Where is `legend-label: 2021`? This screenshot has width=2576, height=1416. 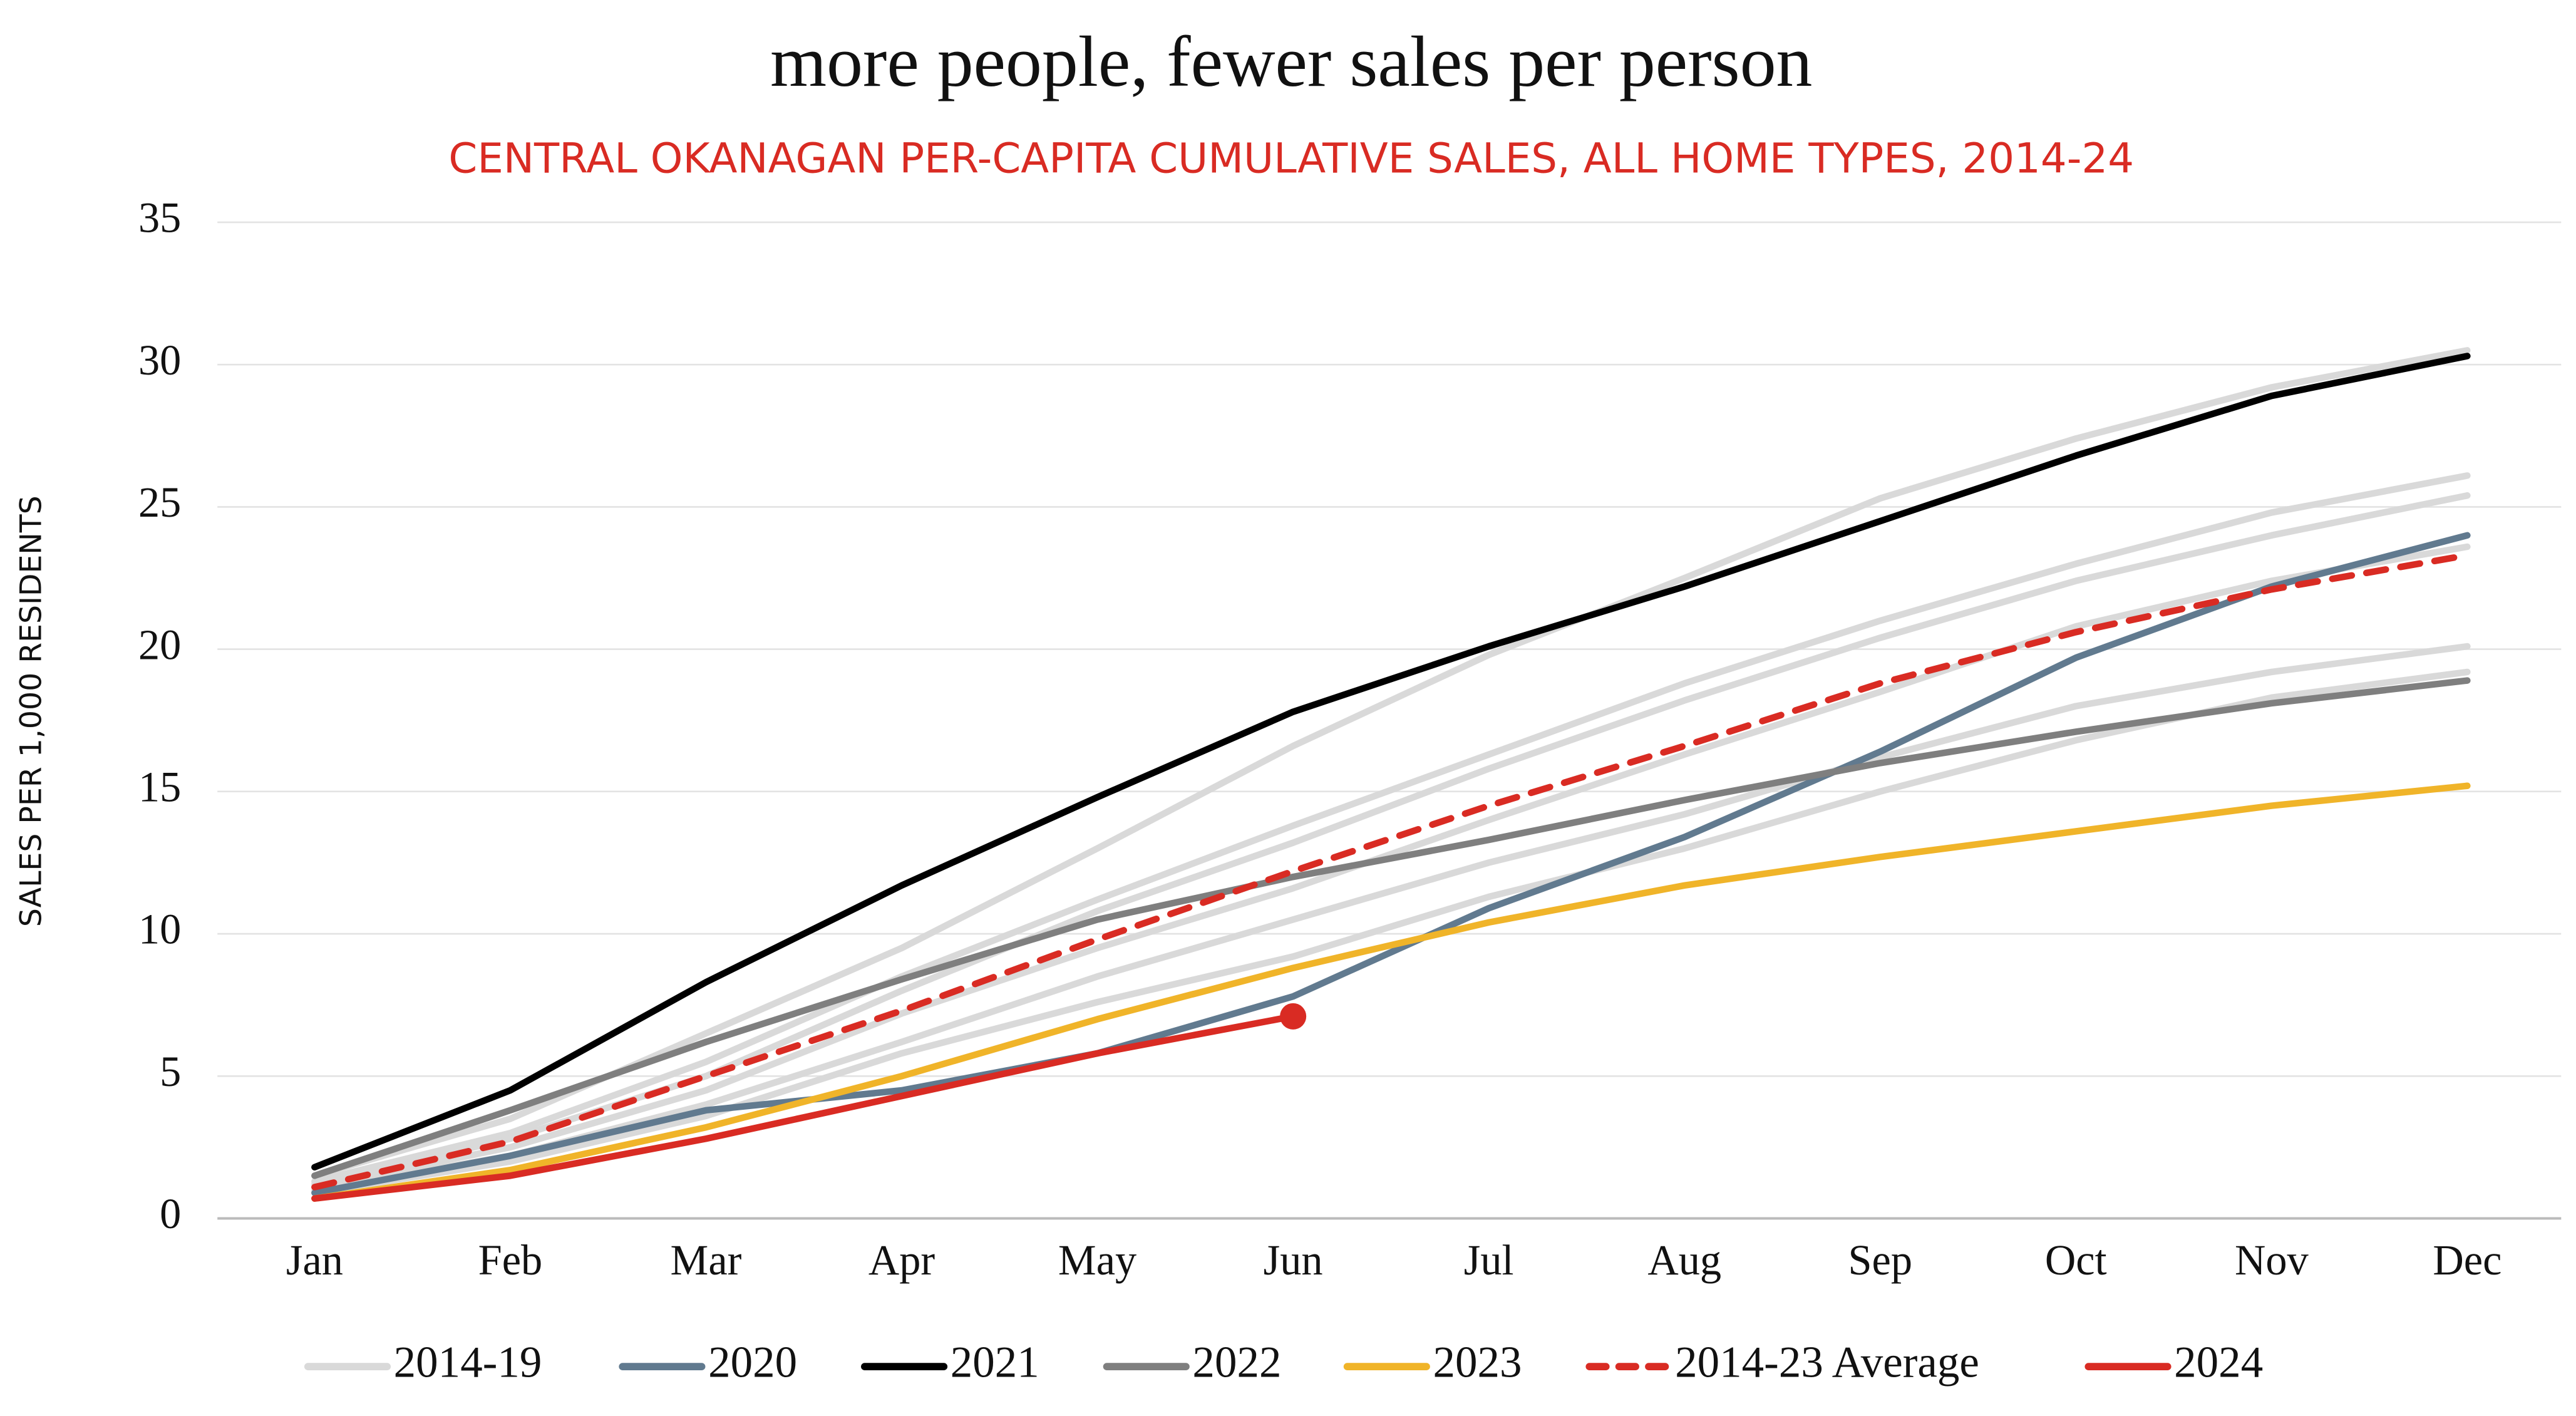 legend-label: 2021 is located at coordinates (995, 1362).